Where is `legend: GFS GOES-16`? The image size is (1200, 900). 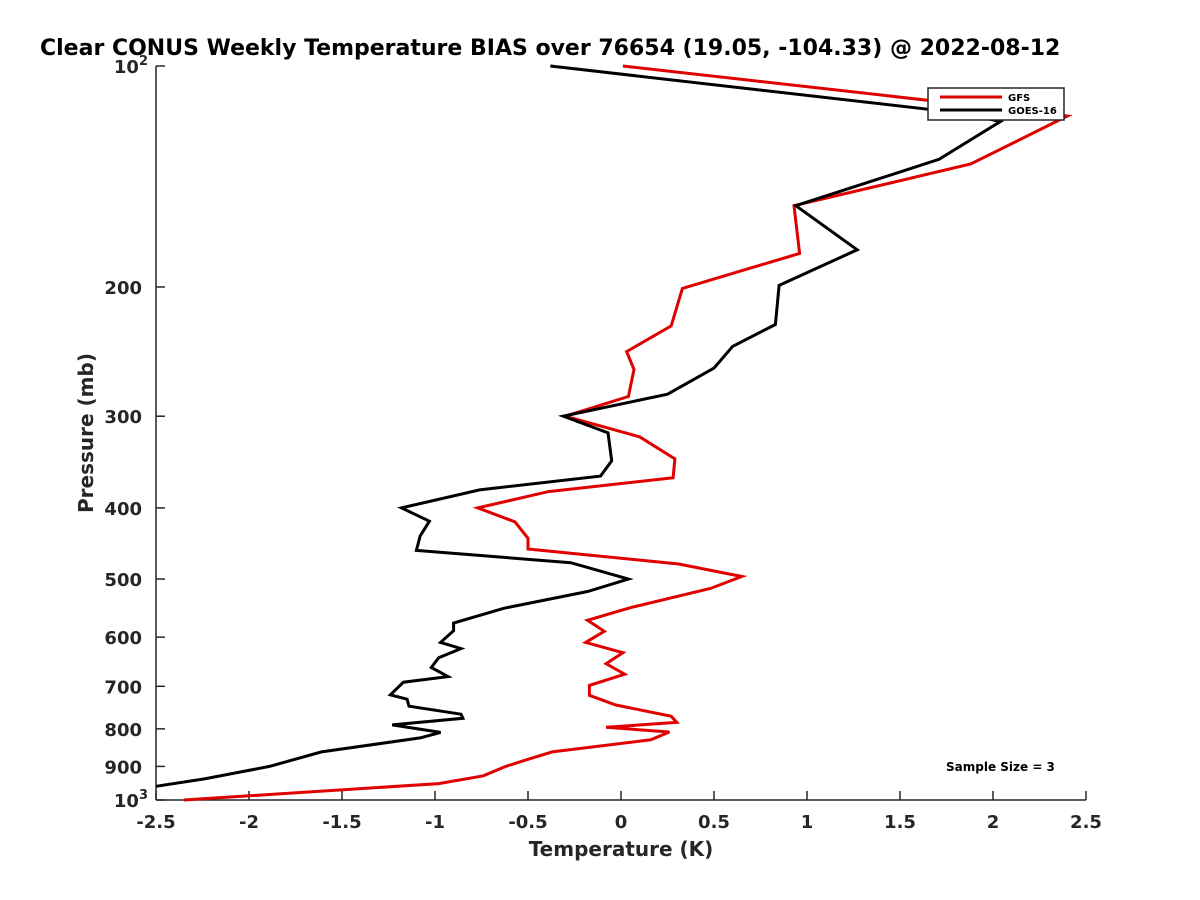
legend: GFS GOES-16 is located at coordinates (996, 104).